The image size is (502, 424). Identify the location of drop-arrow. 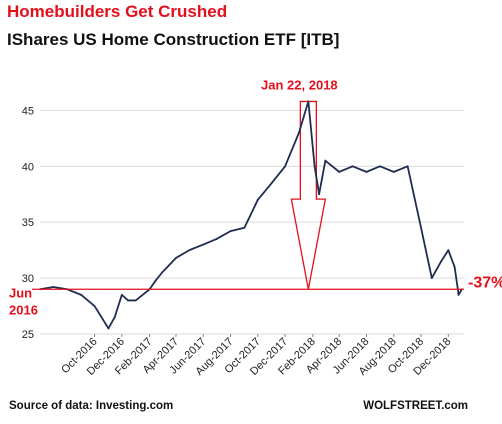
(308, 195).